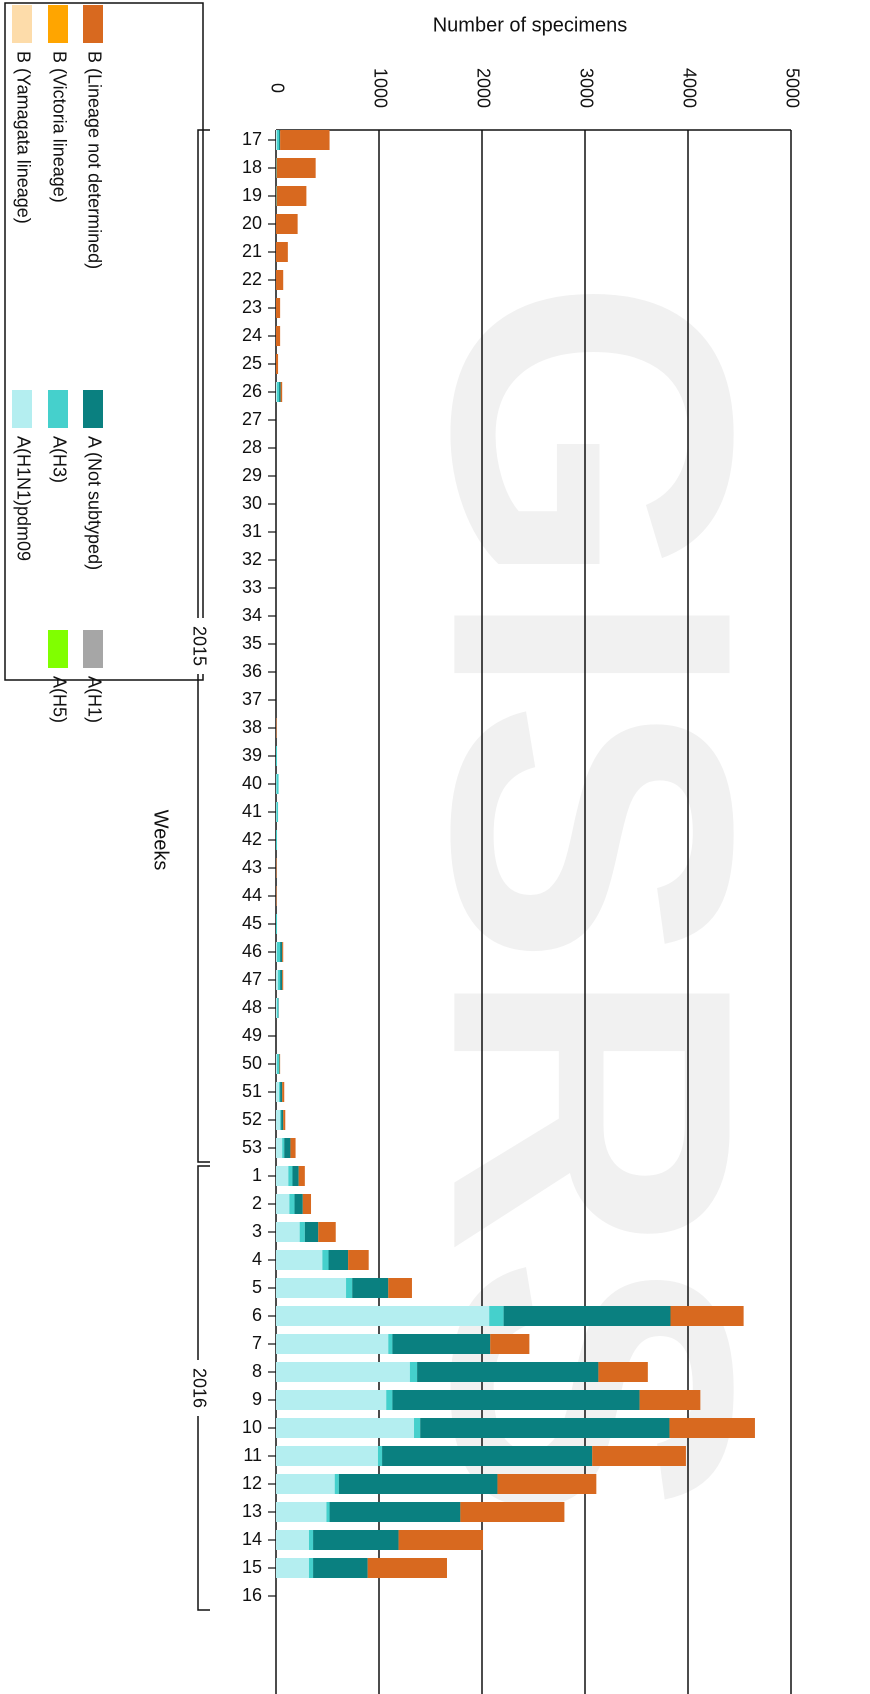 The width and height of the screenshot is (870, 1694). Describe the element at coordinates (586, 88) in the screenshot. I see `y-tick-label: 3000` at that location.